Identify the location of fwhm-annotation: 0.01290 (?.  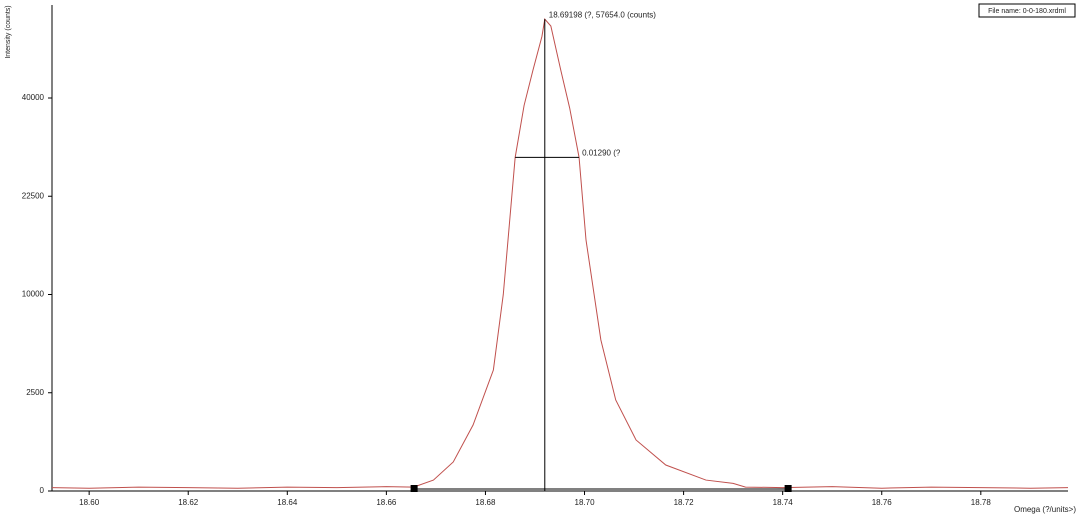
(601, 152).